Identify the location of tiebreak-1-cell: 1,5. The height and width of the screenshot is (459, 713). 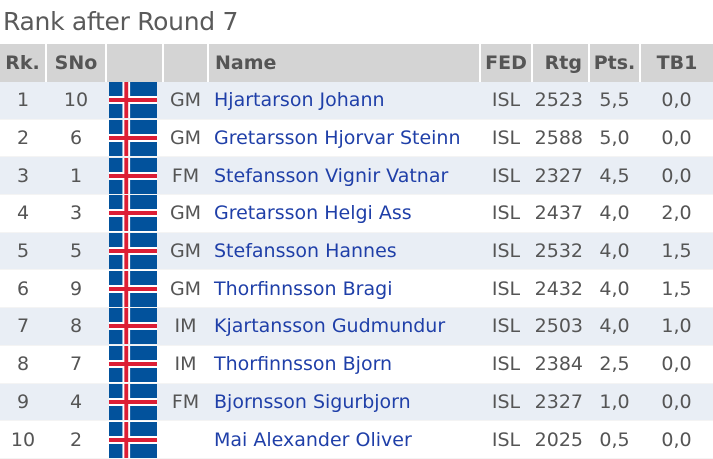
(676, 251).